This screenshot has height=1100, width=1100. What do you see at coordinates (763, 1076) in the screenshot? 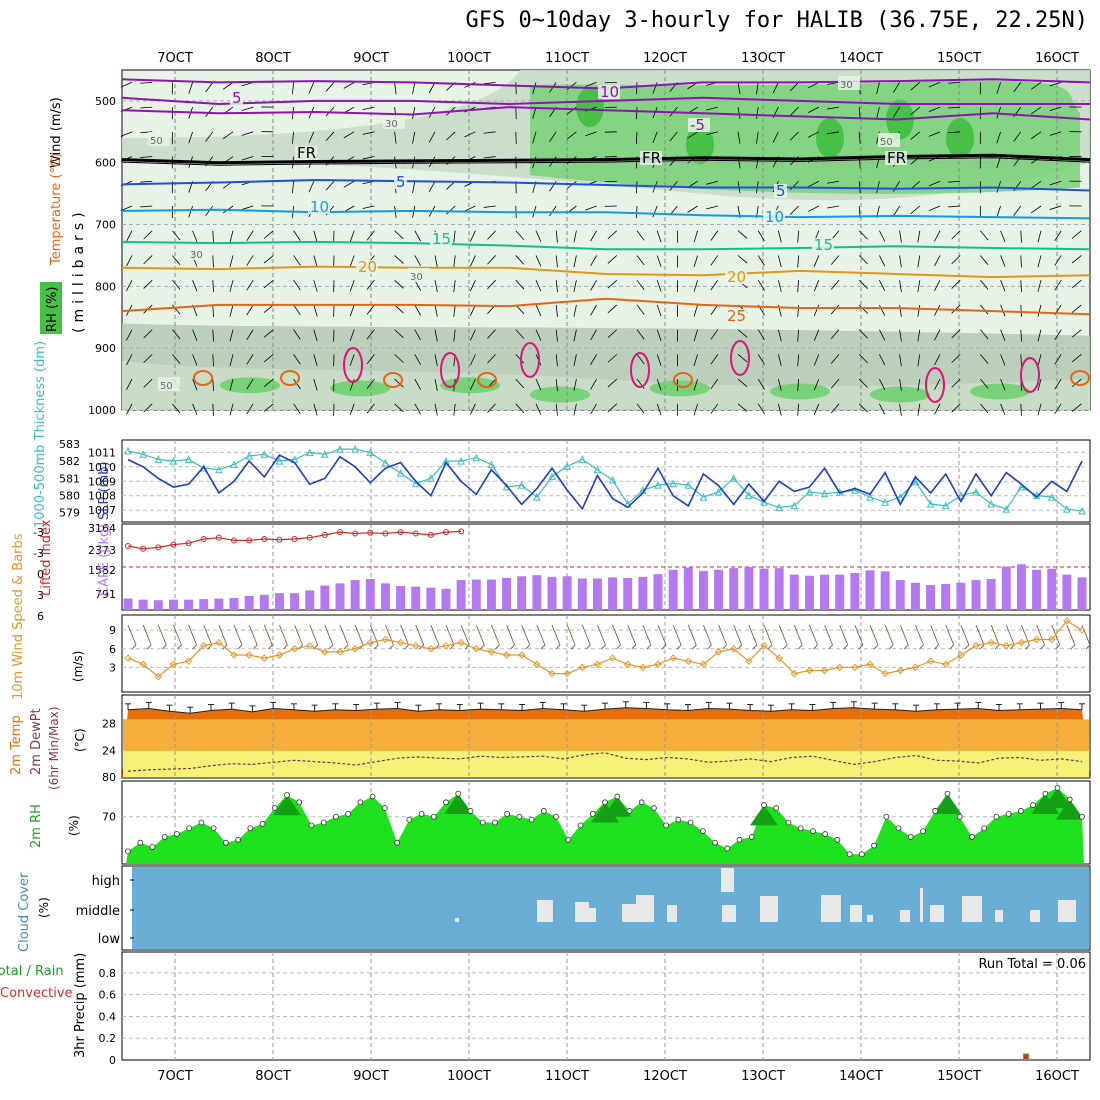
I see `time-tick-bottom: 13OCT` at bounding box center [763, 1076].